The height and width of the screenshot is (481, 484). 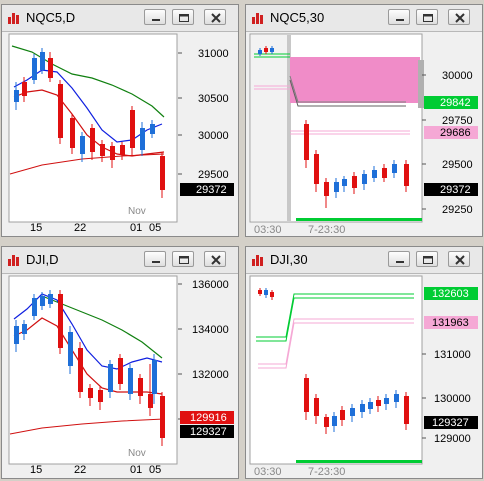 What do you see at coordinates (42, 259) in the screenshot?
I see `window-title: DJI,D` at bounding box center [42, 259].